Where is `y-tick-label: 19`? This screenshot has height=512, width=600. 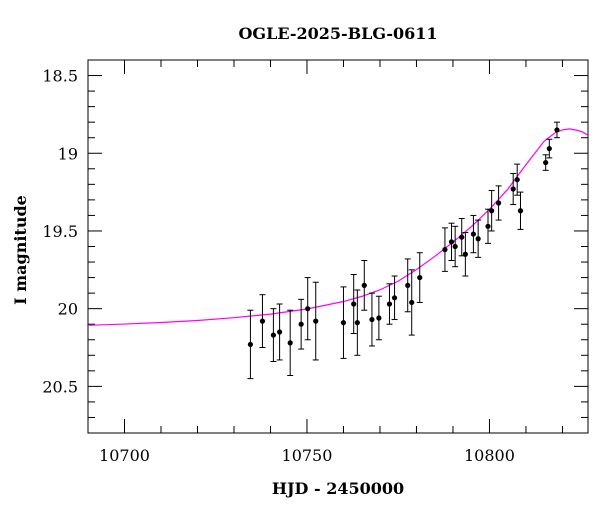
y-tick-label: 19 is located at coordinates (68, 153).